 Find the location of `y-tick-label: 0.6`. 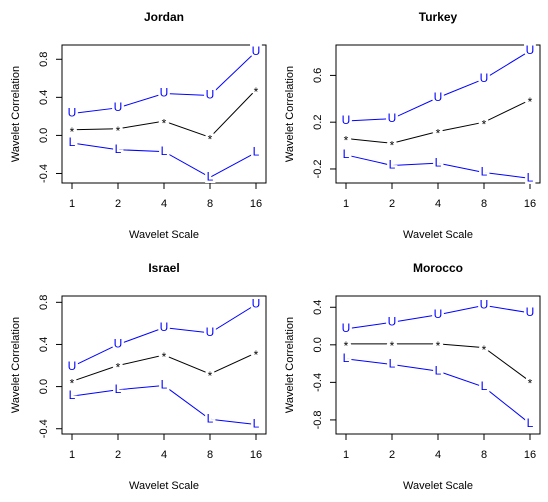

y-tick-label: 0.6 is located at coordinates (318, 75).